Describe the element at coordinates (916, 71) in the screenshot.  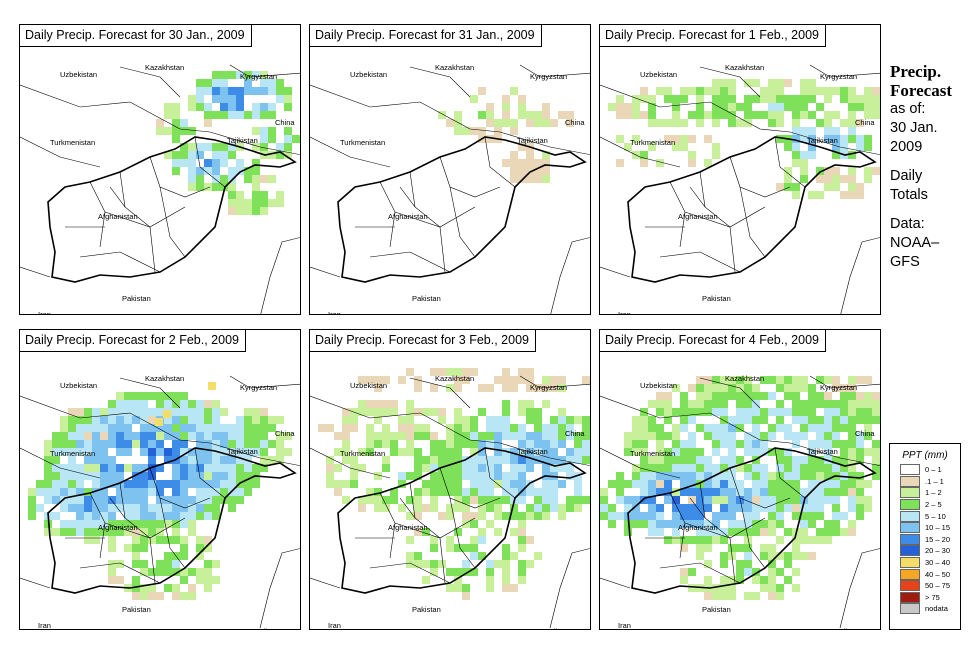
I see `sidebar-title-line1: Precip.` at that location.